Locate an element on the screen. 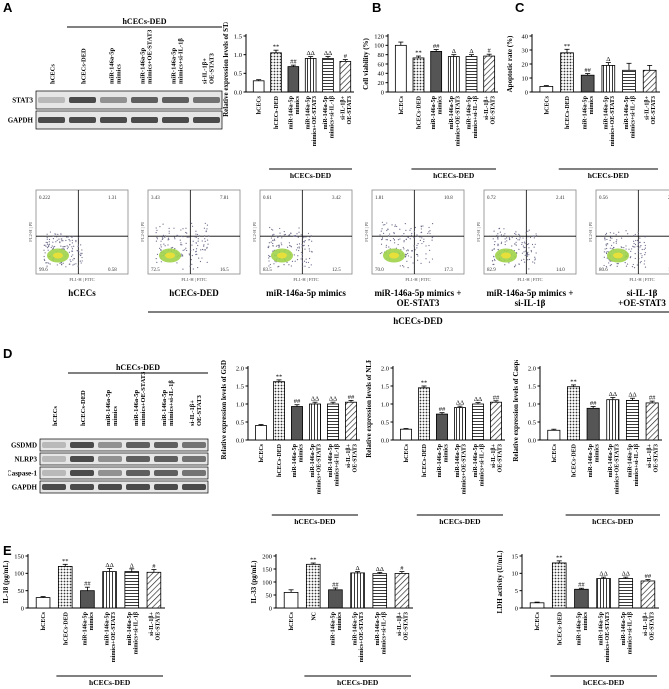 The height and width of the screenshot is (689, 669). chart-y-tick-label: 10 is located at coordinates (515, 574).